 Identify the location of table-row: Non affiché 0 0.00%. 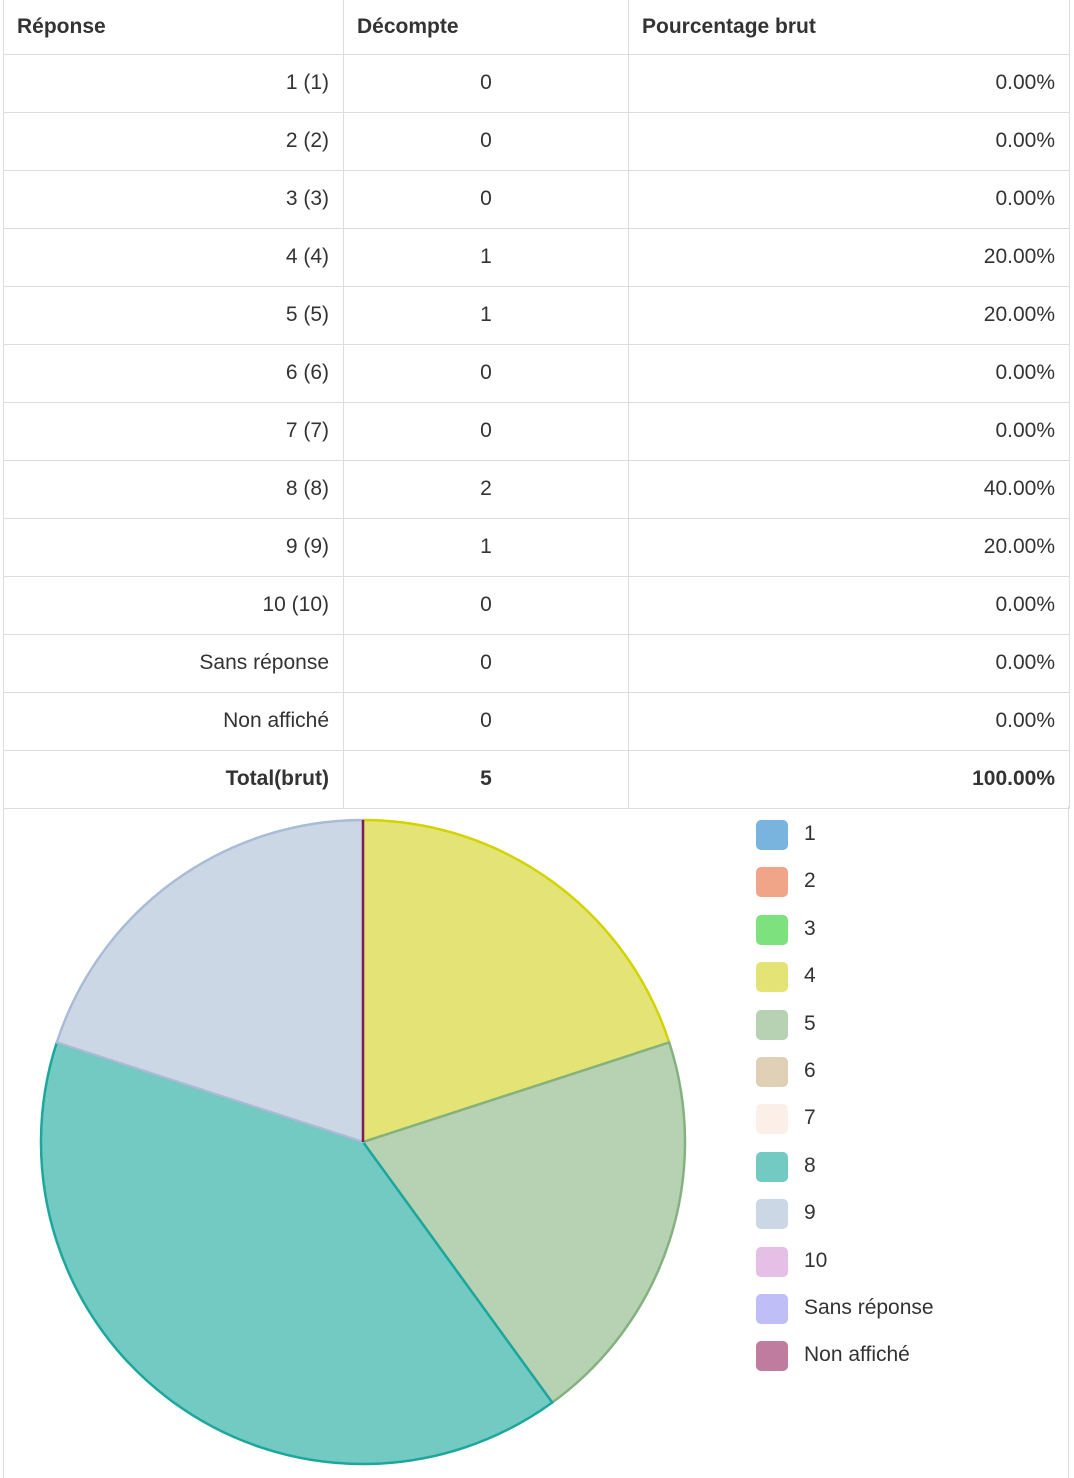
(536, 721).